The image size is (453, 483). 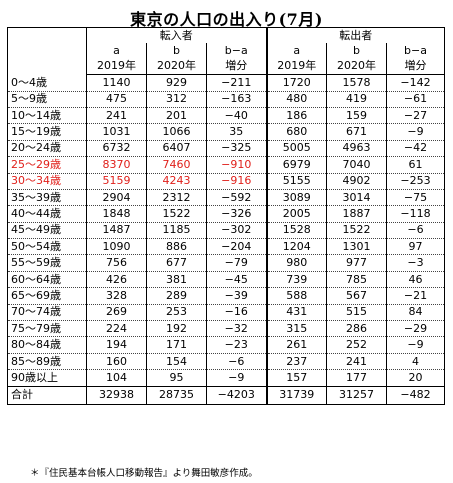 I want to click on out-2019-cell: 1528, so click(x=296, y=230).